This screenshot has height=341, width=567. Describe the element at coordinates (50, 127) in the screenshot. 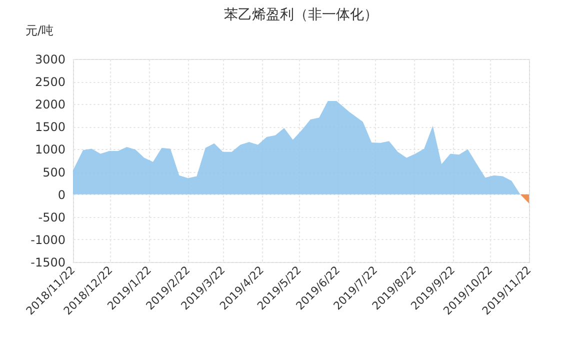

I see `y-tick-label: 1500` at that location.